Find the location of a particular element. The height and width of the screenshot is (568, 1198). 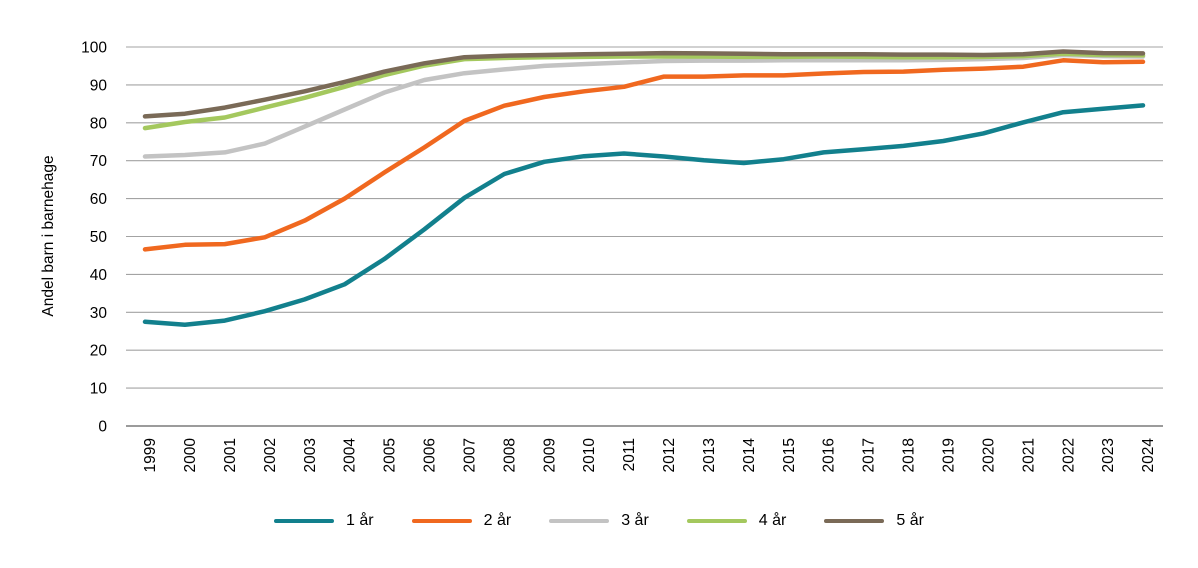

x-tick-label-2003: 2003 is located at coordinates (310, 455).